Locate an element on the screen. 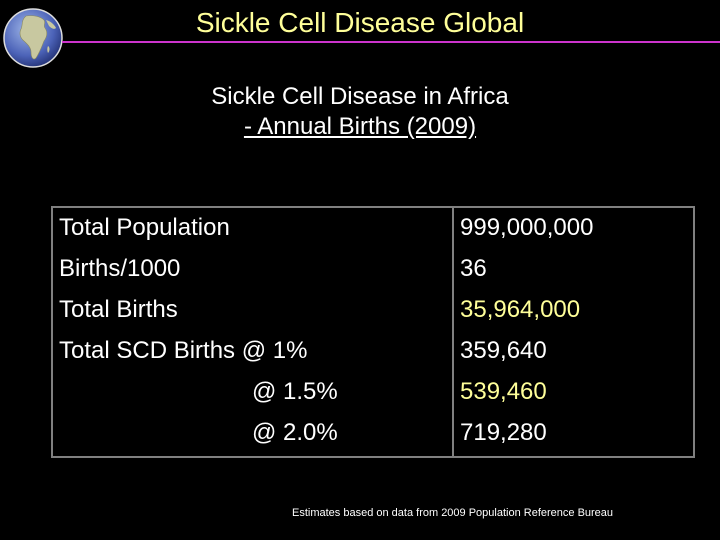 The height and width of the screenshot is (540, 720). globe-icon is located at coordinates (33, 38).